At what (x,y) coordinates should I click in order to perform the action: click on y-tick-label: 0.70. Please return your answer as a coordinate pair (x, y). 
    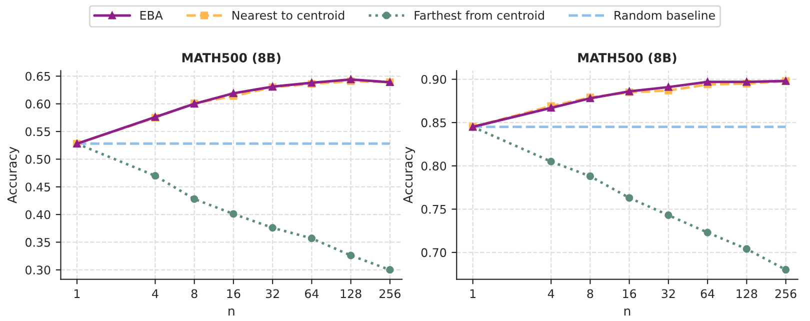
    Looking at the image, I should click on (433, 253).